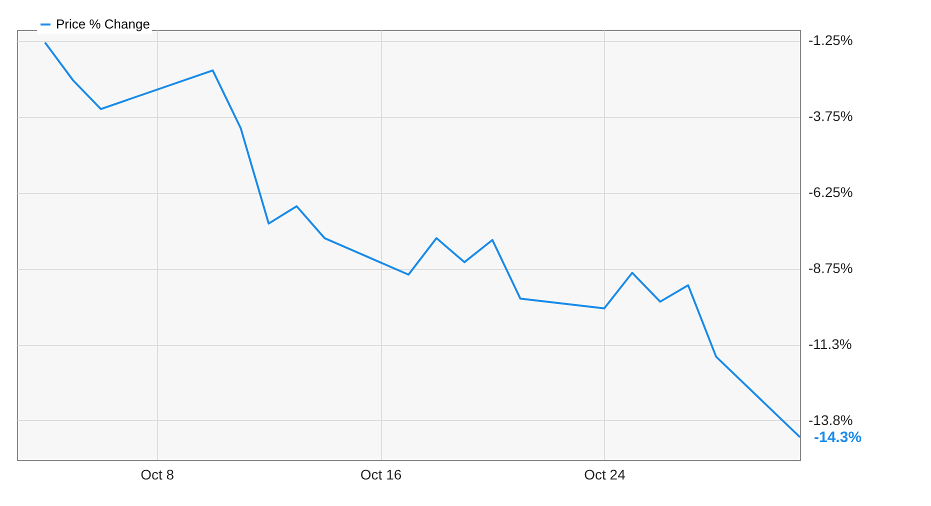  Describe the element at coordinates (830, 268) in the screenshot. I see `y-tick-label: -8.75%` at that location.